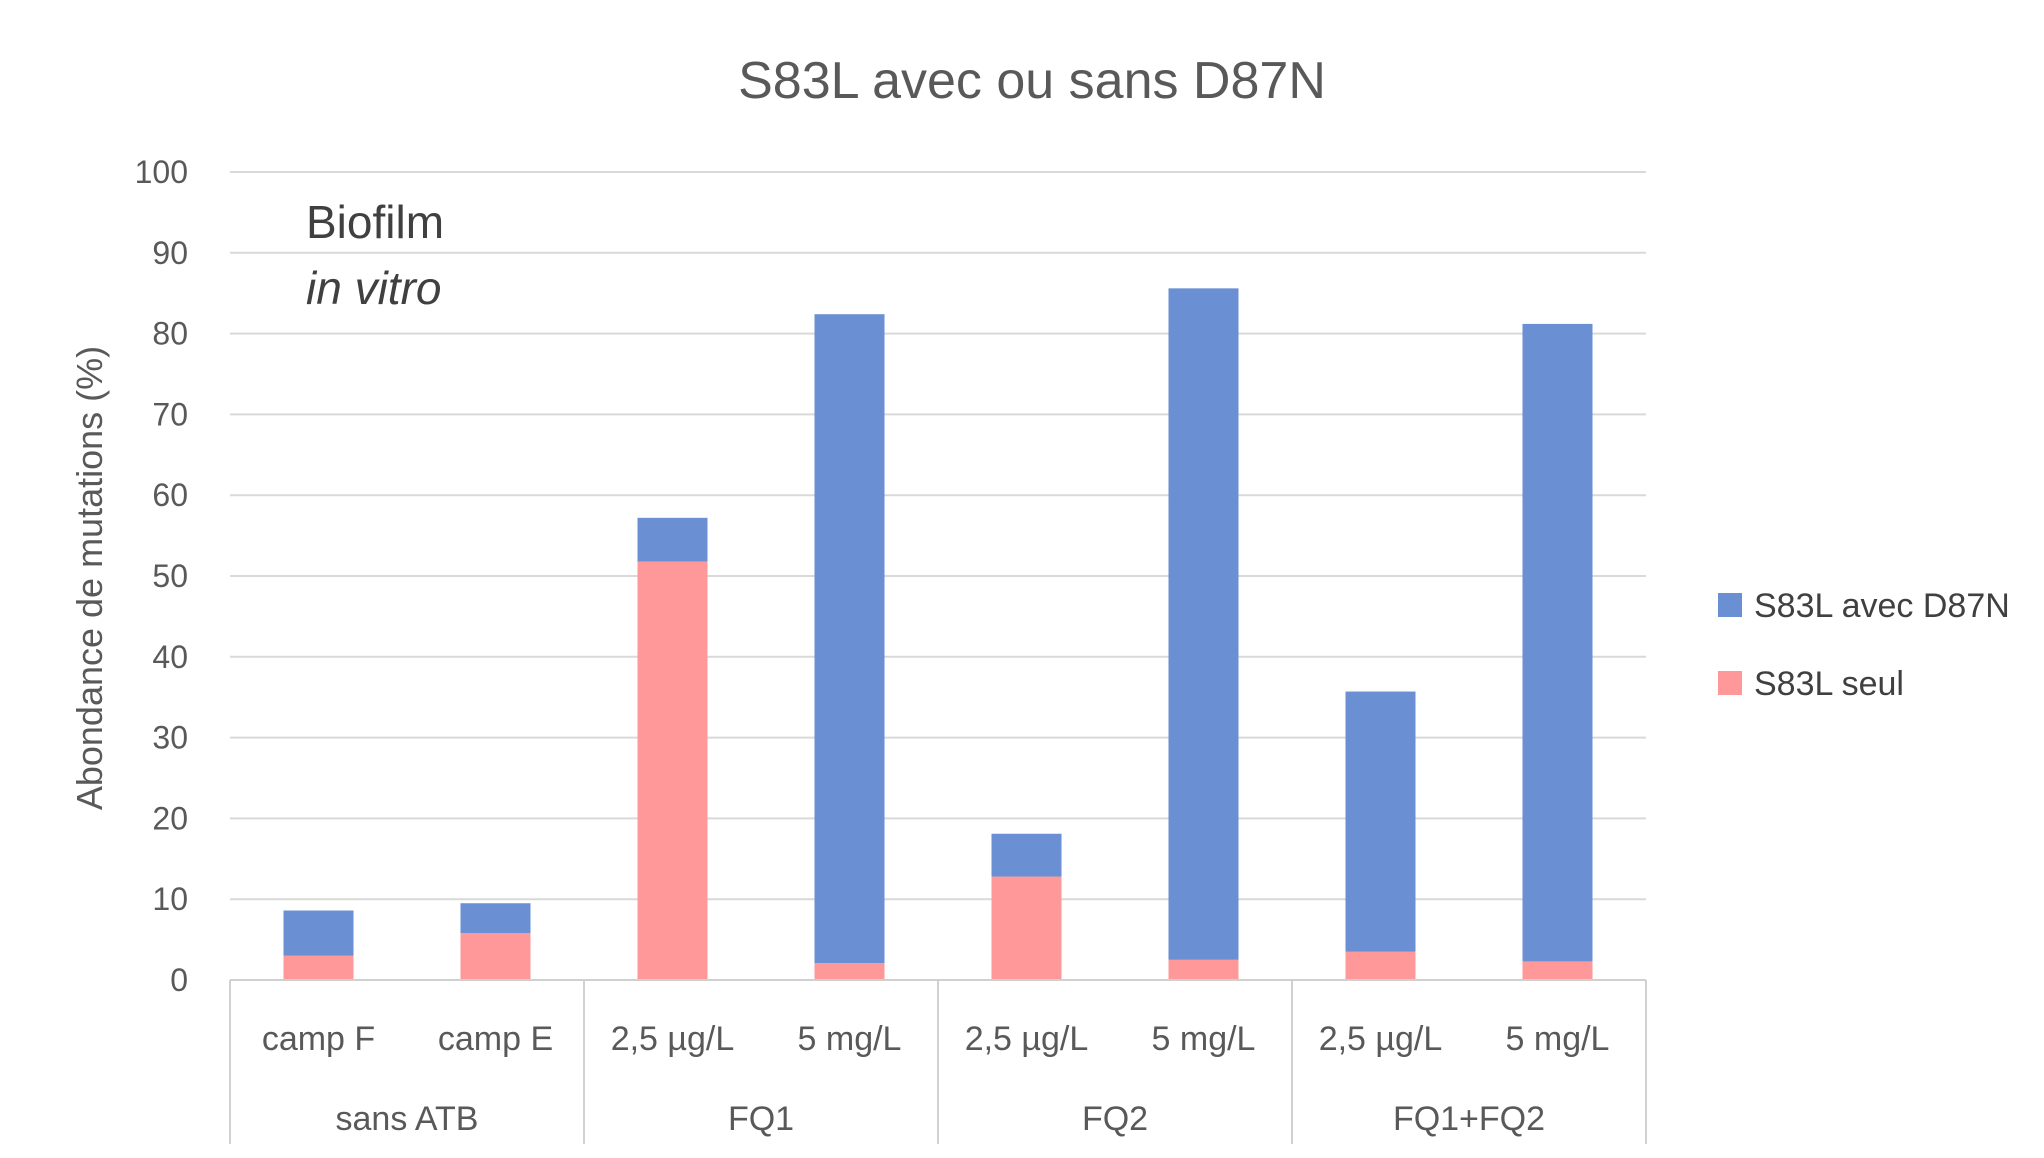  Describe the element at coordinates (170, 253) in the screenshot. I see `y-tick-label: 90` at that location.